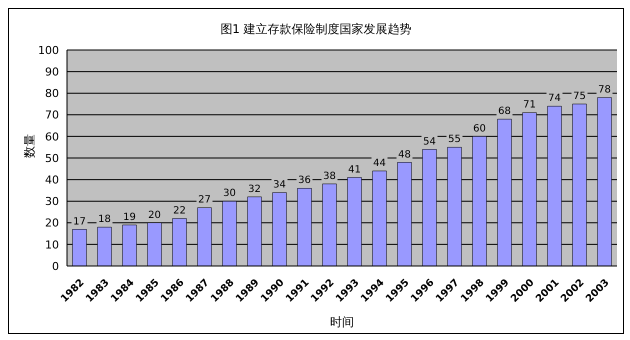 This screenshot has height=340, width=630. What do you see at coordinates (154, 215) in the screenshot?
I see `data-label: 20` at bounding box center [154, 215].